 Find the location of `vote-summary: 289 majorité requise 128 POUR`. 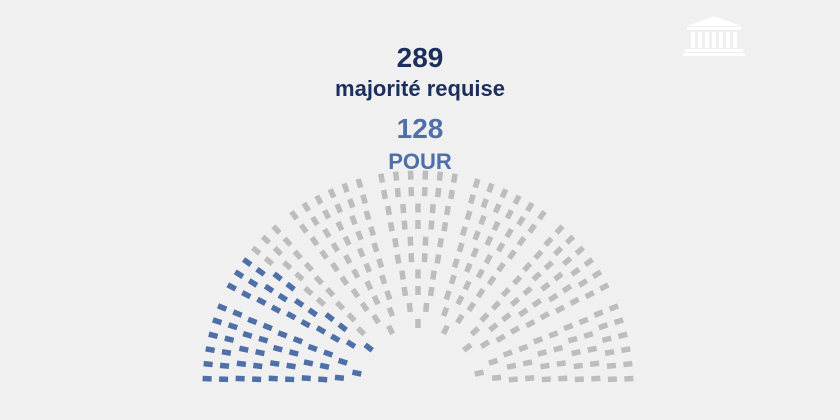

vote-summary: 289 majorité requise 128 POUR is located at coordinates (420, 108).